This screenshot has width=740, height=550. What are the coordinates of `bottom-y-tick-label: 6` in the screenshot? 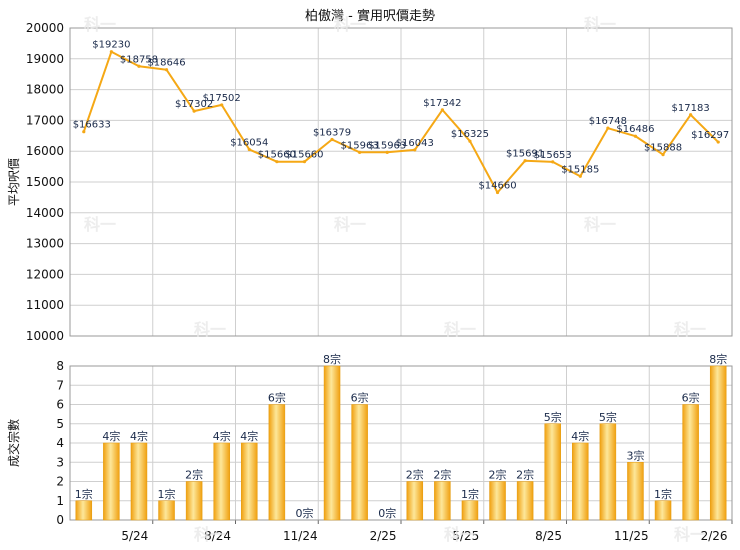 It's located at (60, 405).